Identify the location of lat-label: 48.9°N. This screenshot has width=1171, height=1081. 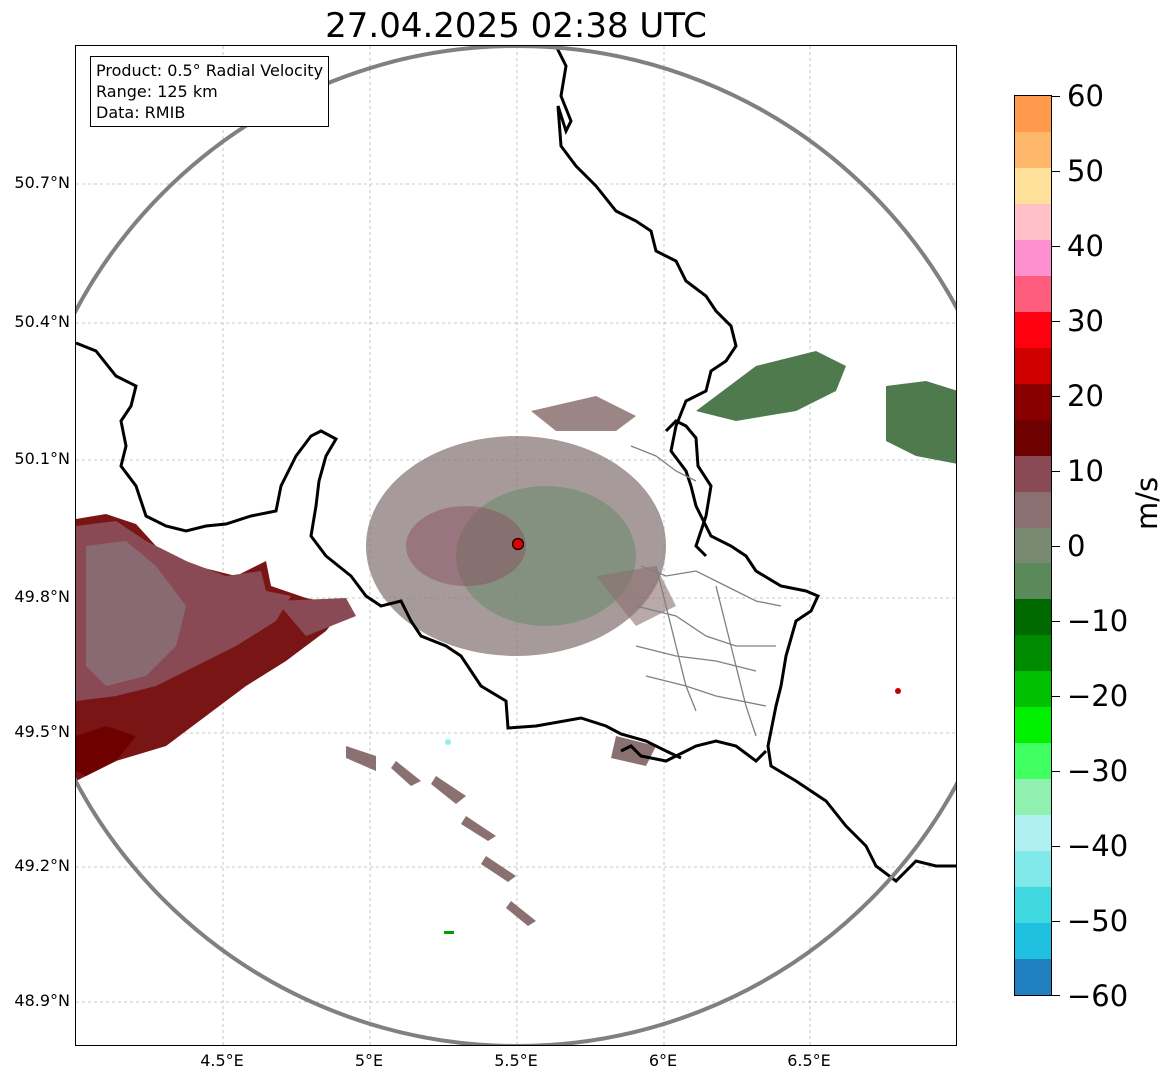
(42, 1000).